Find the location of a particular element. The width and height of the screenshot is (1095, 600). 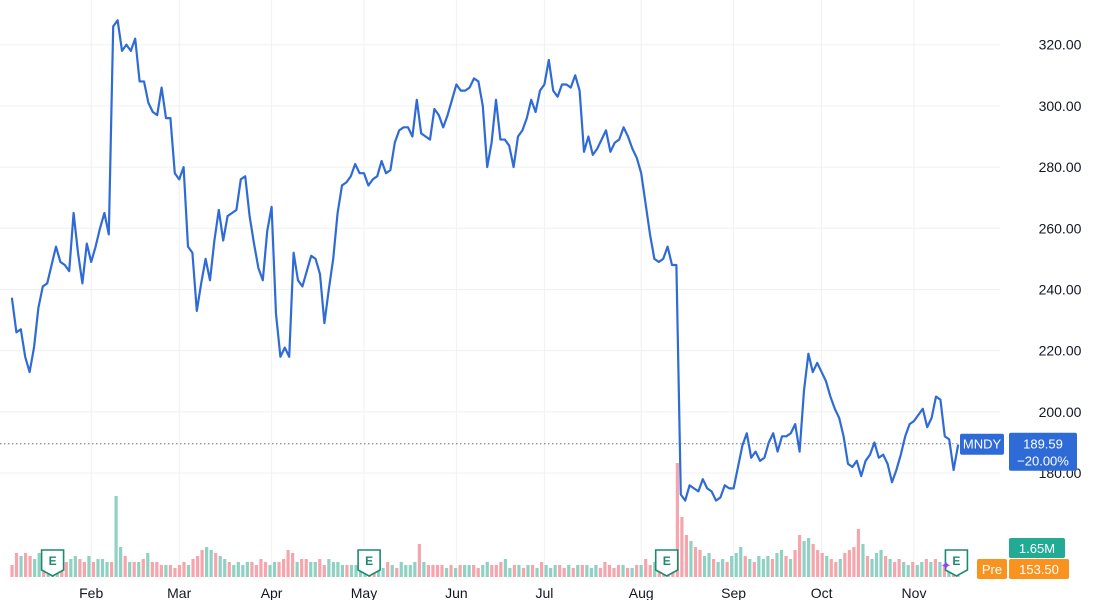

volume-tag: 1.65M is located at coordinates (1037, 548).